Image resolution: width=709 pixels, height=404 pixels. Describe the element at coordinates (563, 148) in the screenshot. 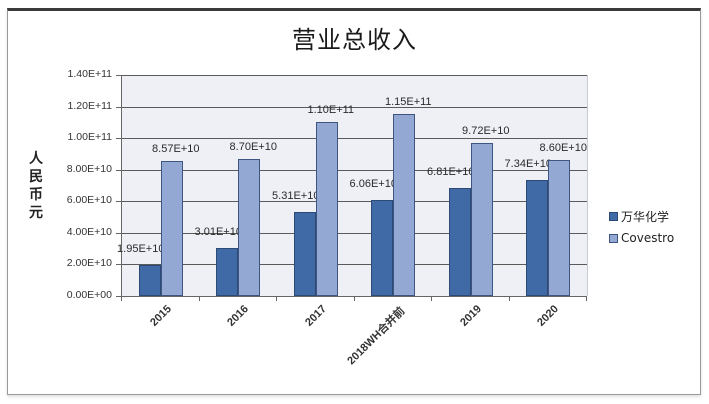

I see `data-label: 8.60E+10` at that location.